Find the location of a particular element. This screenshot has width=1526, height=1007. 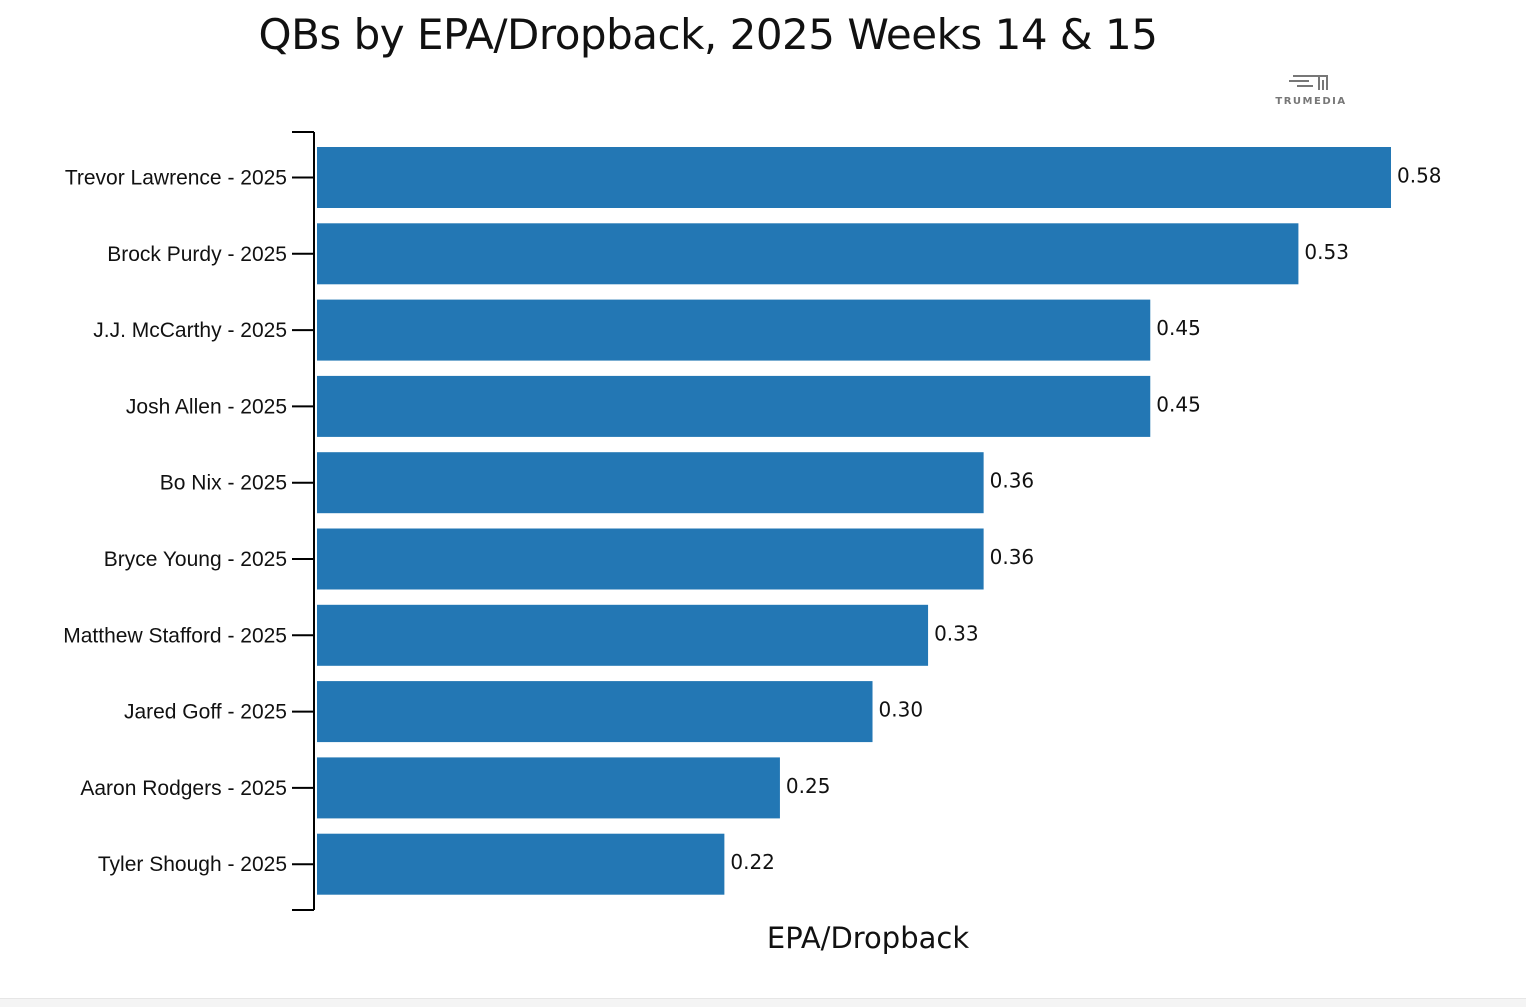

y-tick-label: Aaron Rodgers - 2025 is located at coordinates (183, 788).